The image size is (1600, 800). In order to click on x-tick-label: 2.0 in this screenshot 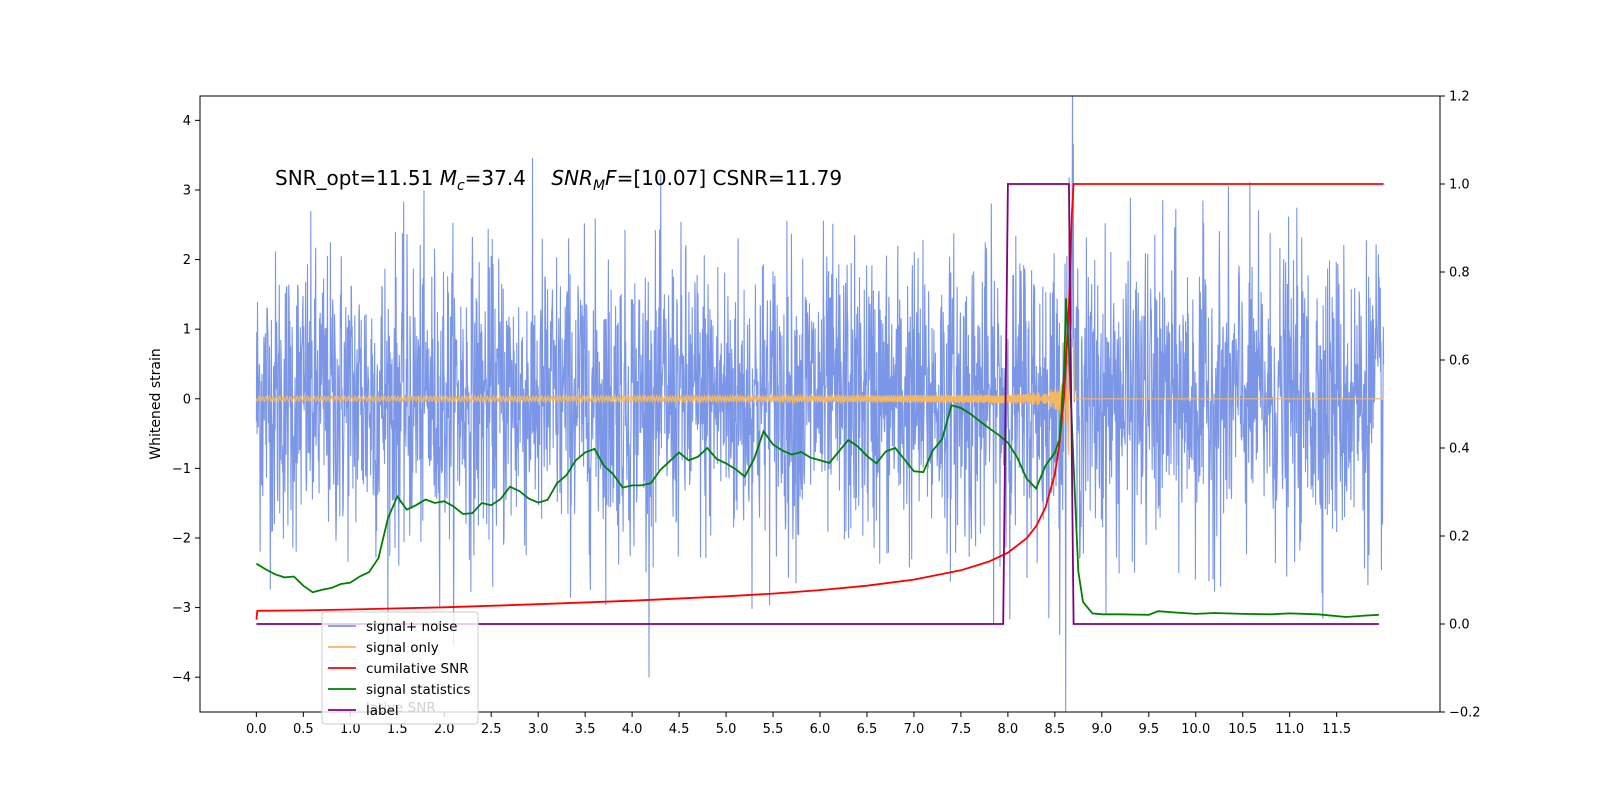, I will do `click(444, 729)`.